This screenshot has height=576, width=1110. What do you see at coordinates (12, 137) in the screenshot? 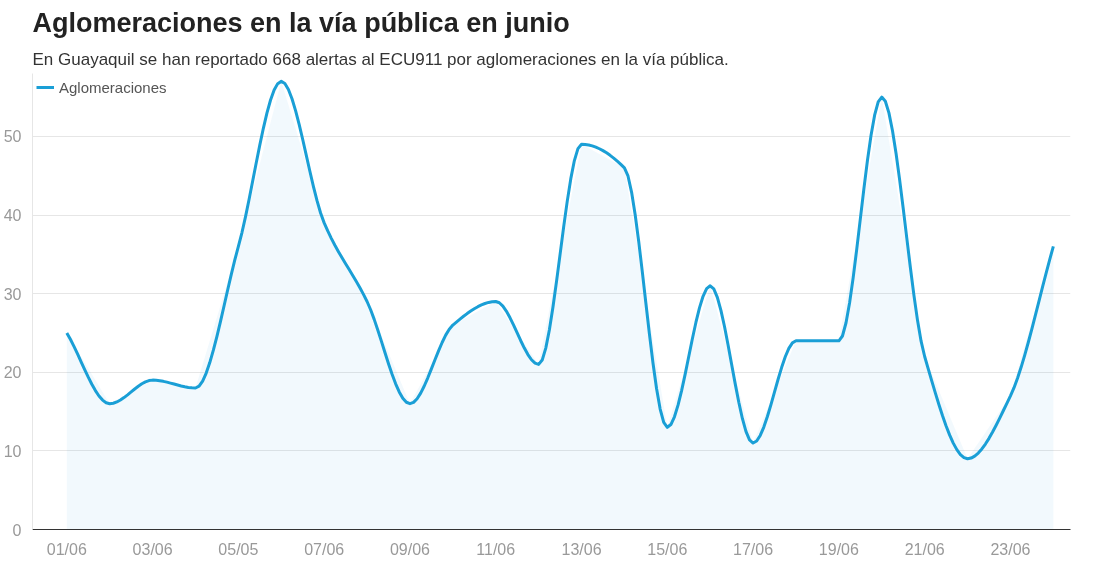
I see `y-tick-label: 50` at bounding box center [12, 137].